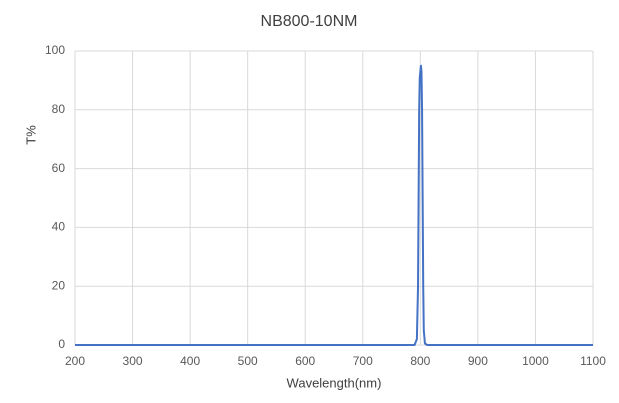 The width and height of the screenshot is (619, 403). Describe the element at coordinates (334, 382) in the screenshot. I see `x-axis-label: Wavelength(nm)` at that location.